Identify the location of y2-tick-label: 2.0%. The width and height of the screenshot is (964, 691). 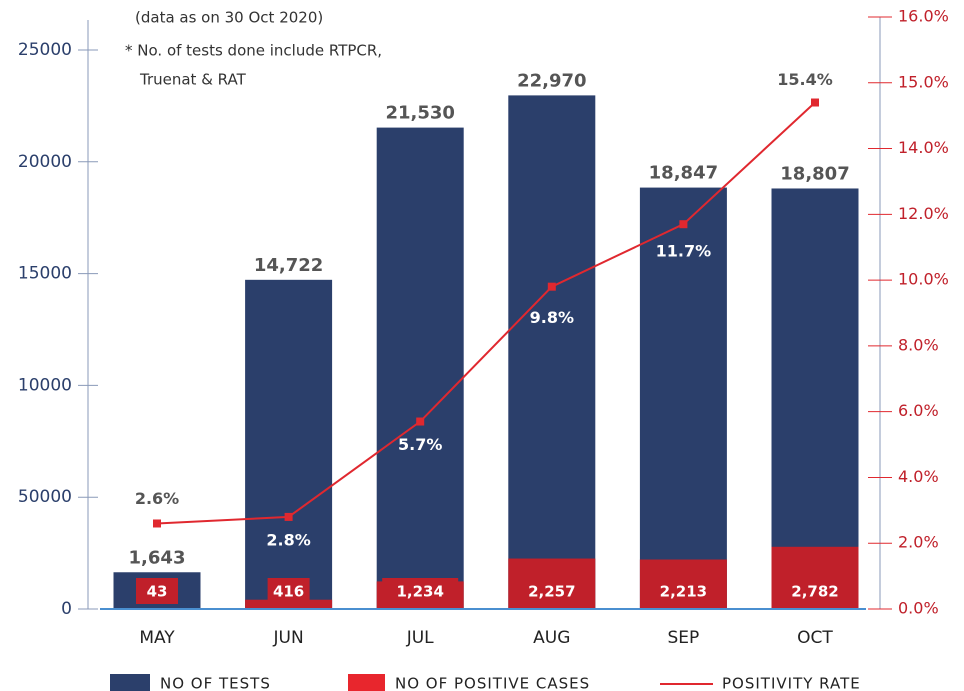
(918, 542).